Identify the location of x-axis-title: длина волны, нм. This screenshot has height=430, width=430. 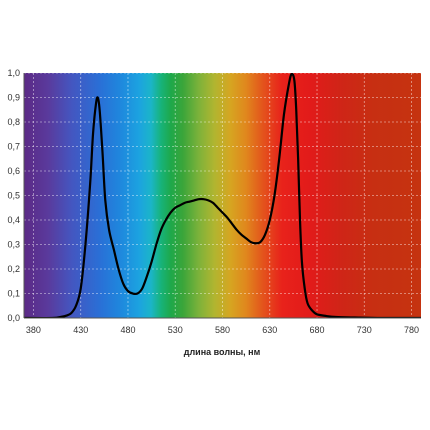
(222, 352).